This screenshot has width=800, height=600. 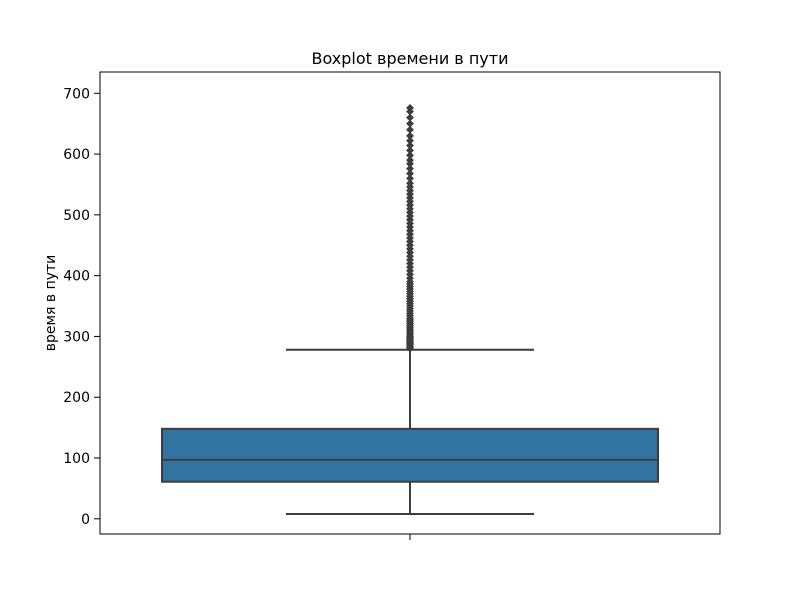 I want to click on y-tick-label-100: 100, so click(x=76, y=459).